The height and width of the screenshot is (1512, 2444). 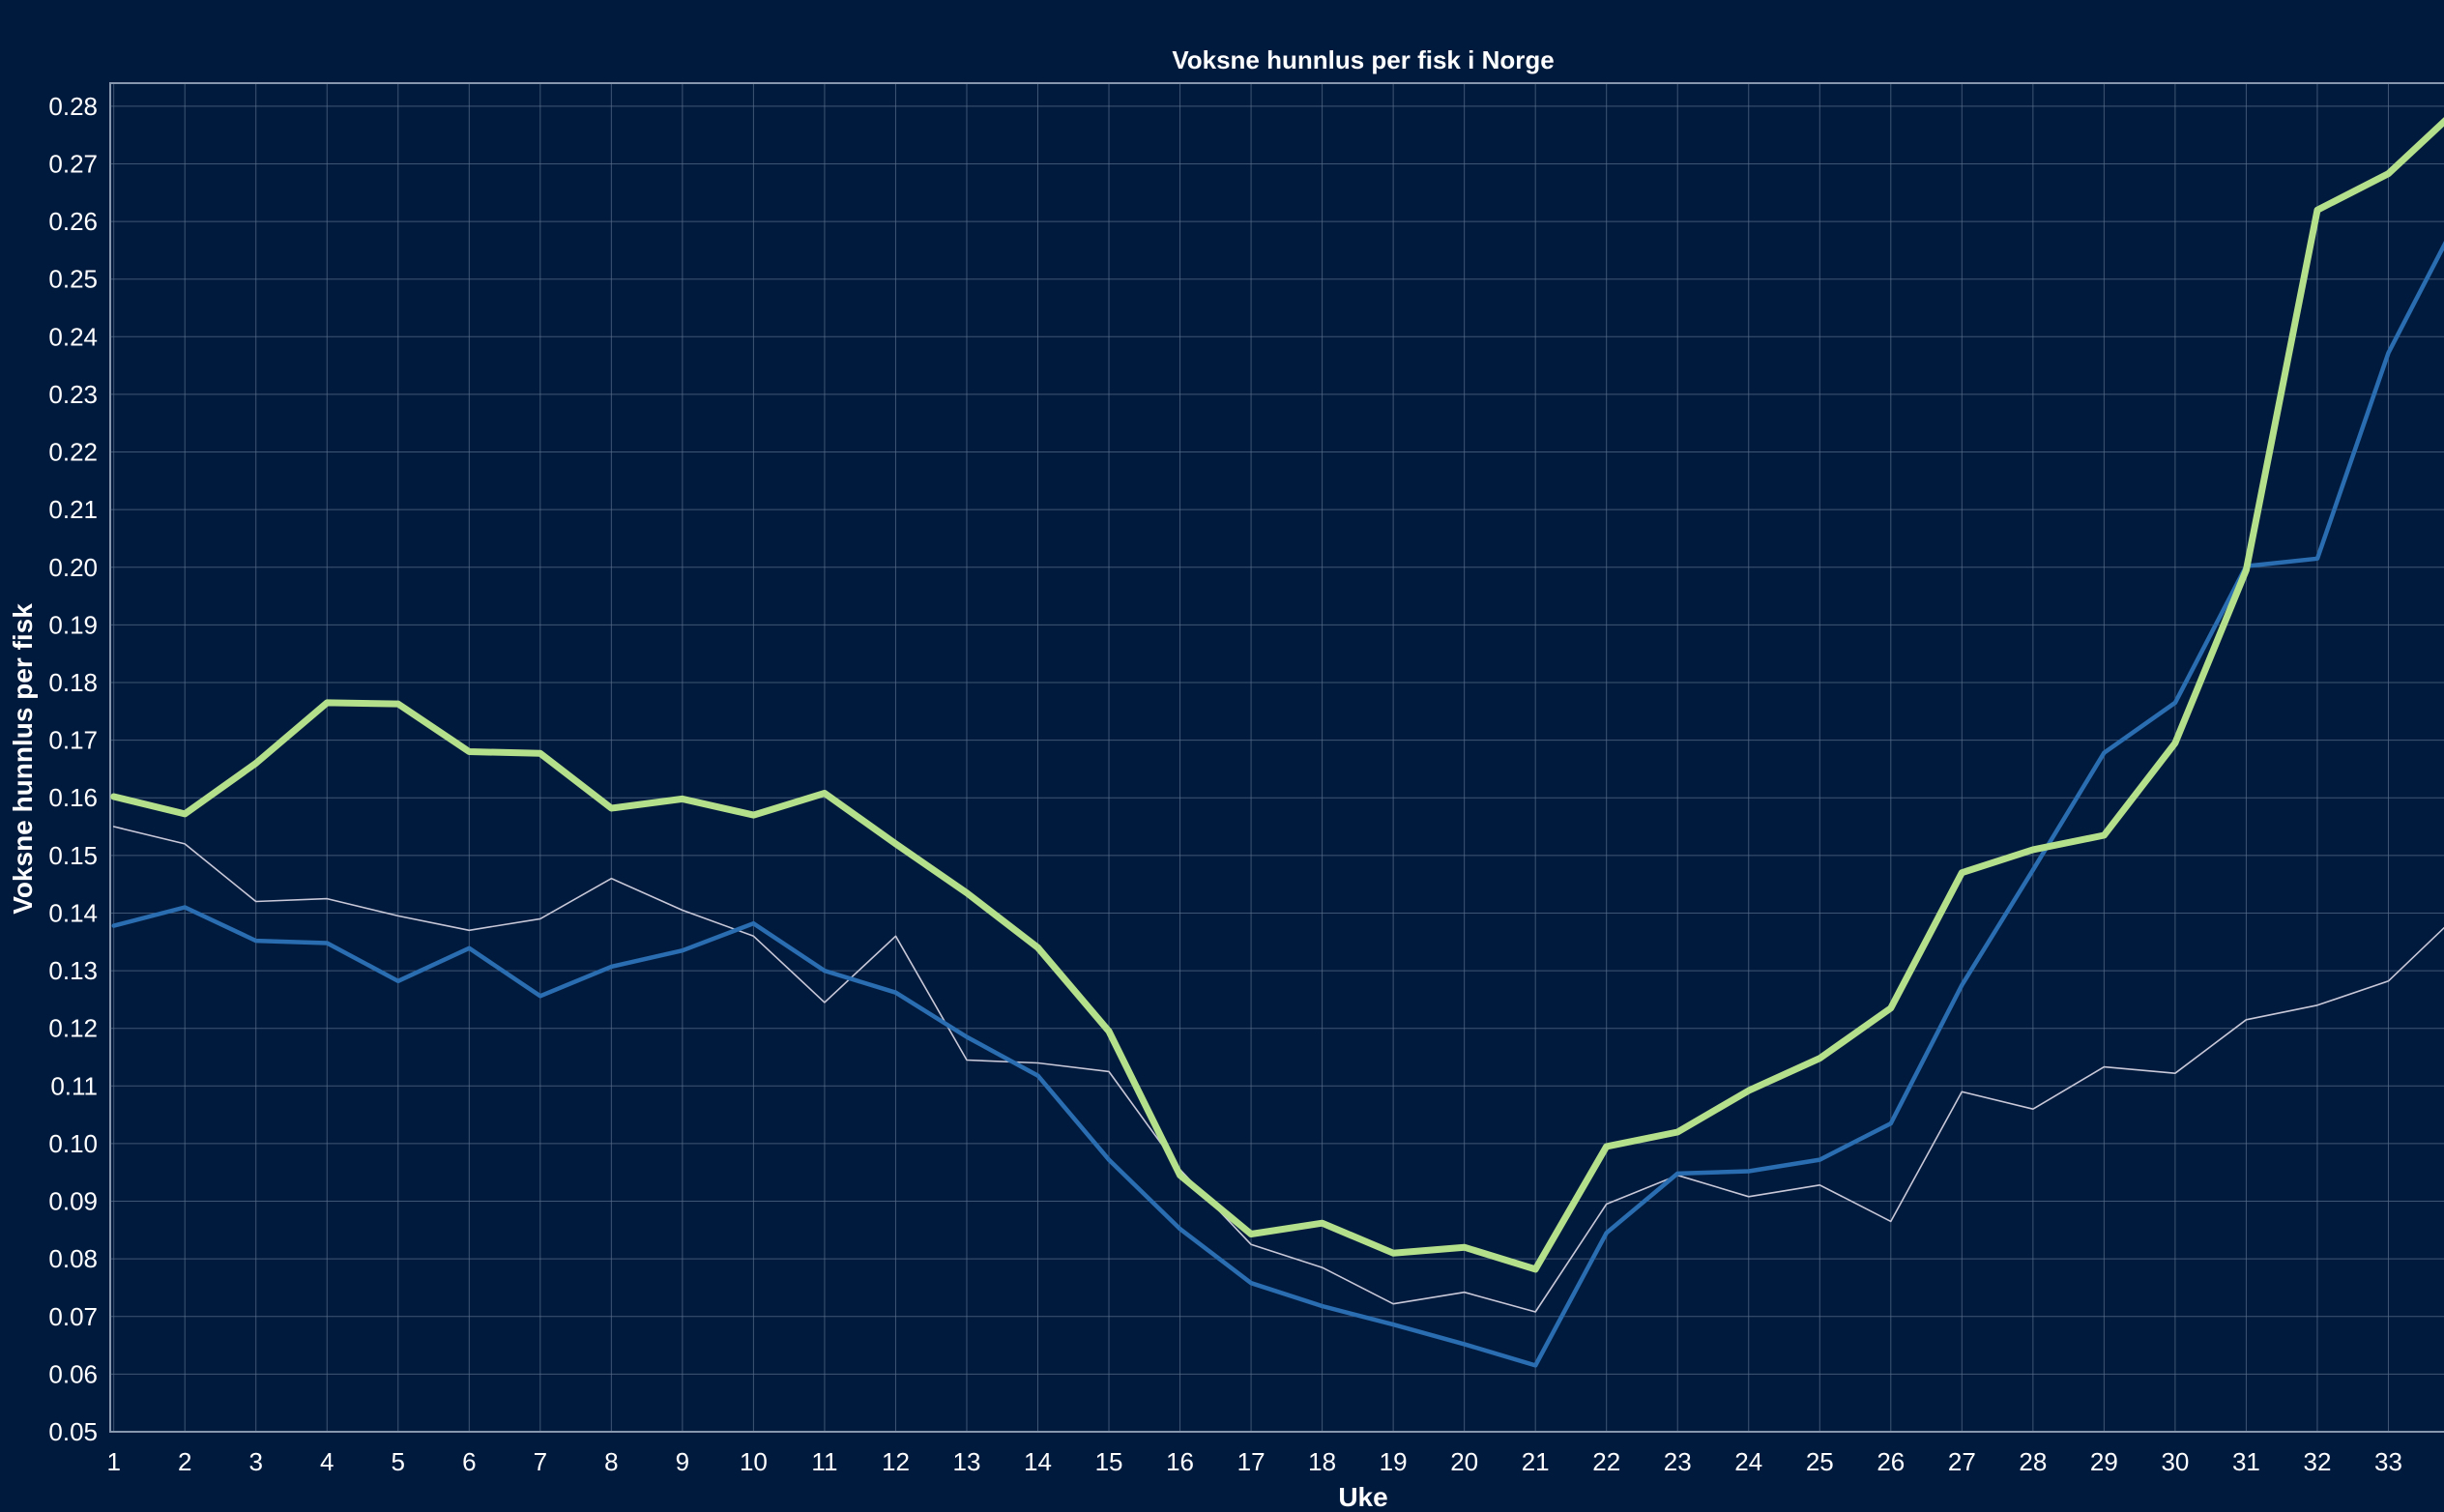 I want to click on x-tick-label: 3, so click(x=255, y=1461).